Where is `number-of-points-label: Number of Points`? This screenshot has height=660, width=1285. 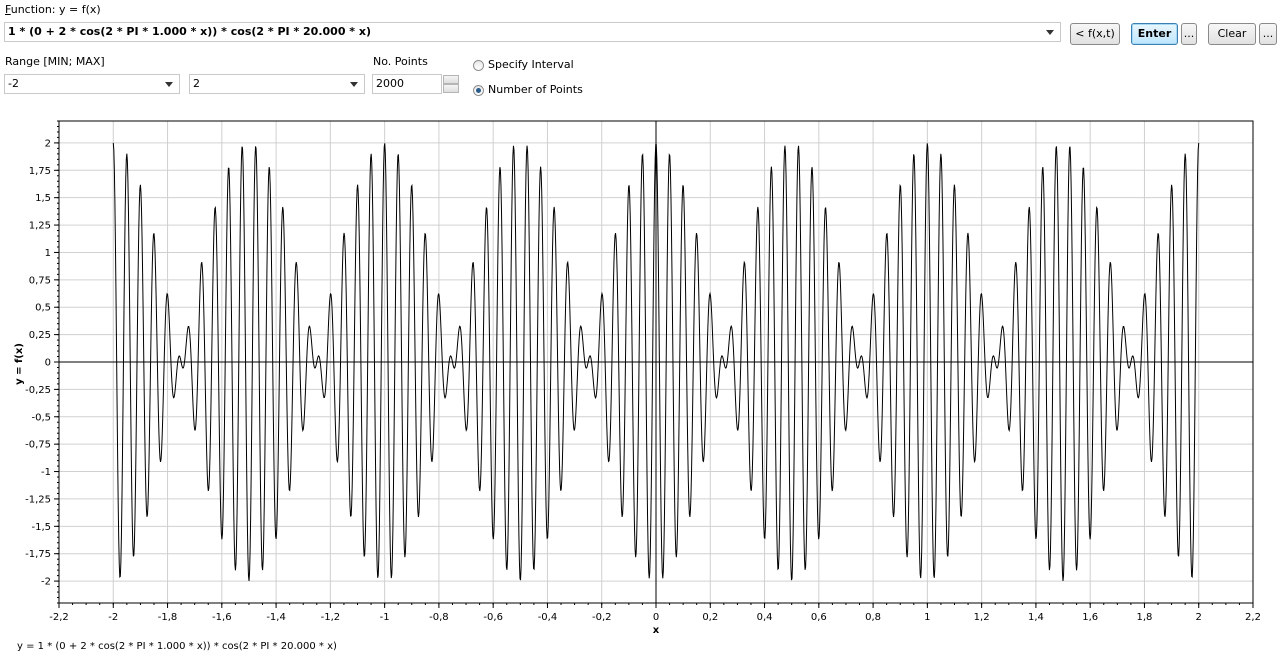 number-of-points-label: Number of Points is located at coordinates (535, 89).